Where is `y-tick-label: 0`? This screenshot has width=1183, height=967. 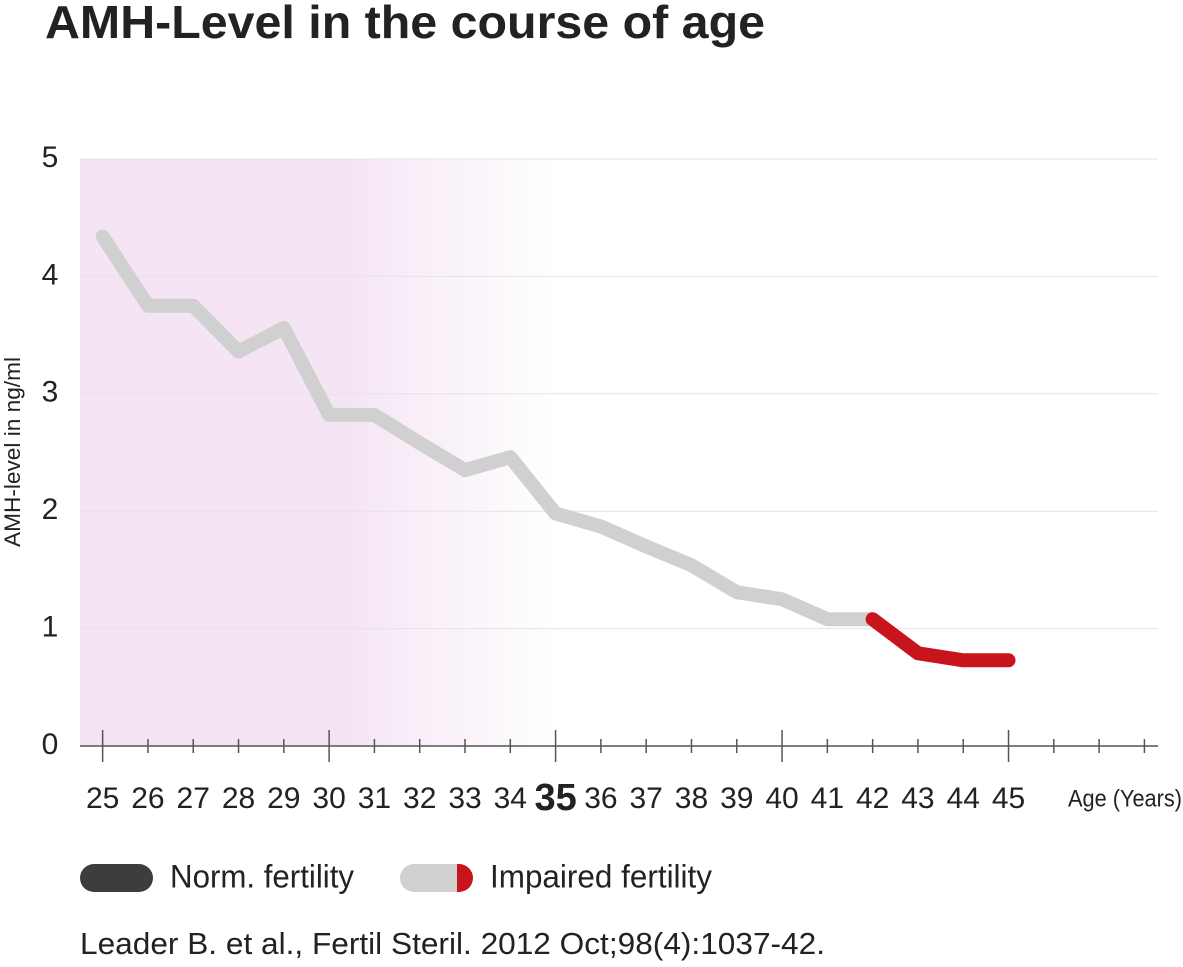
y-tick-label: 0 is located at coordinates (50, 744).